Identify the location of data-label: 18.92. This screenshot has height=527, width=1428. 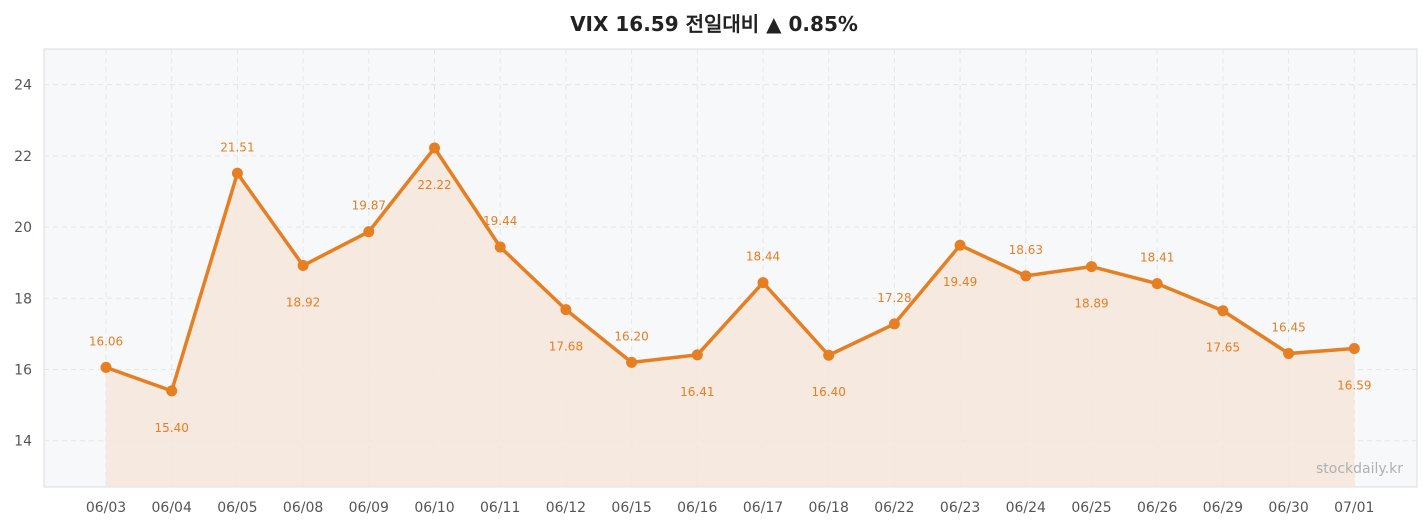
(303, 303).